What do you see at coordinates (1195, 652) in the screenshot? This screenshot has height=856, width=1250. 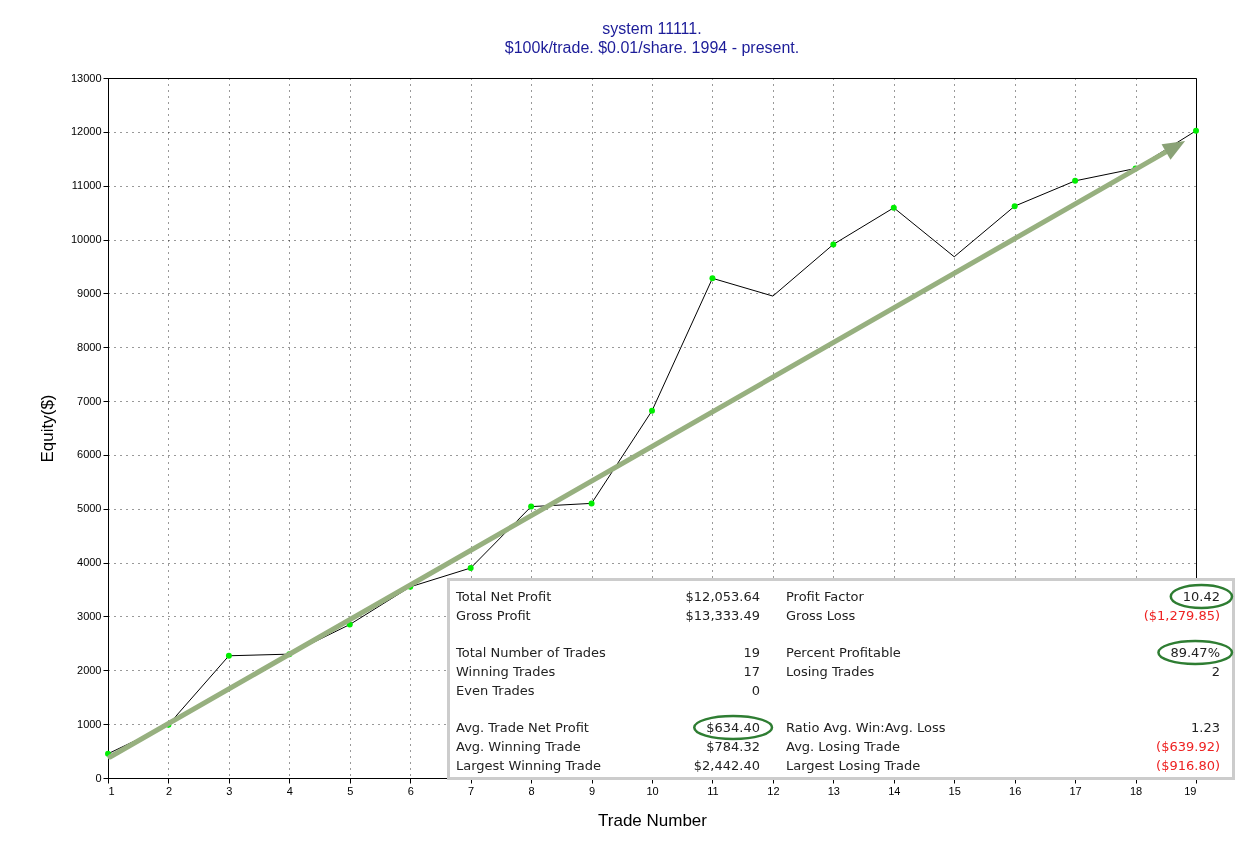 I see `annotation: 89.47%` at bounding box center [1195, 652].